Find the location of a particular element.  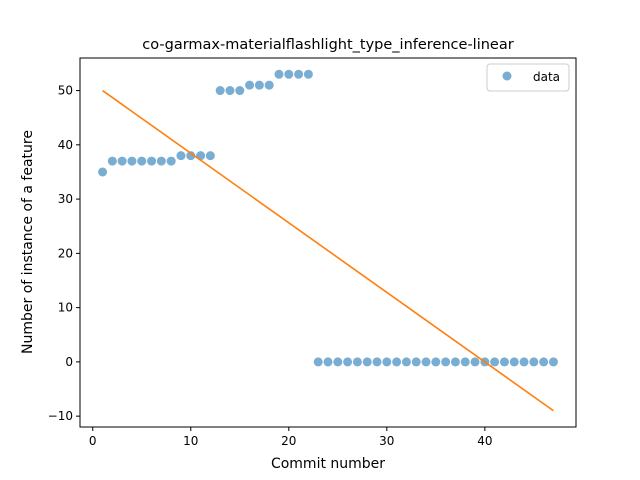

y-tick-label: 50 is located at coordinates (65, 91).